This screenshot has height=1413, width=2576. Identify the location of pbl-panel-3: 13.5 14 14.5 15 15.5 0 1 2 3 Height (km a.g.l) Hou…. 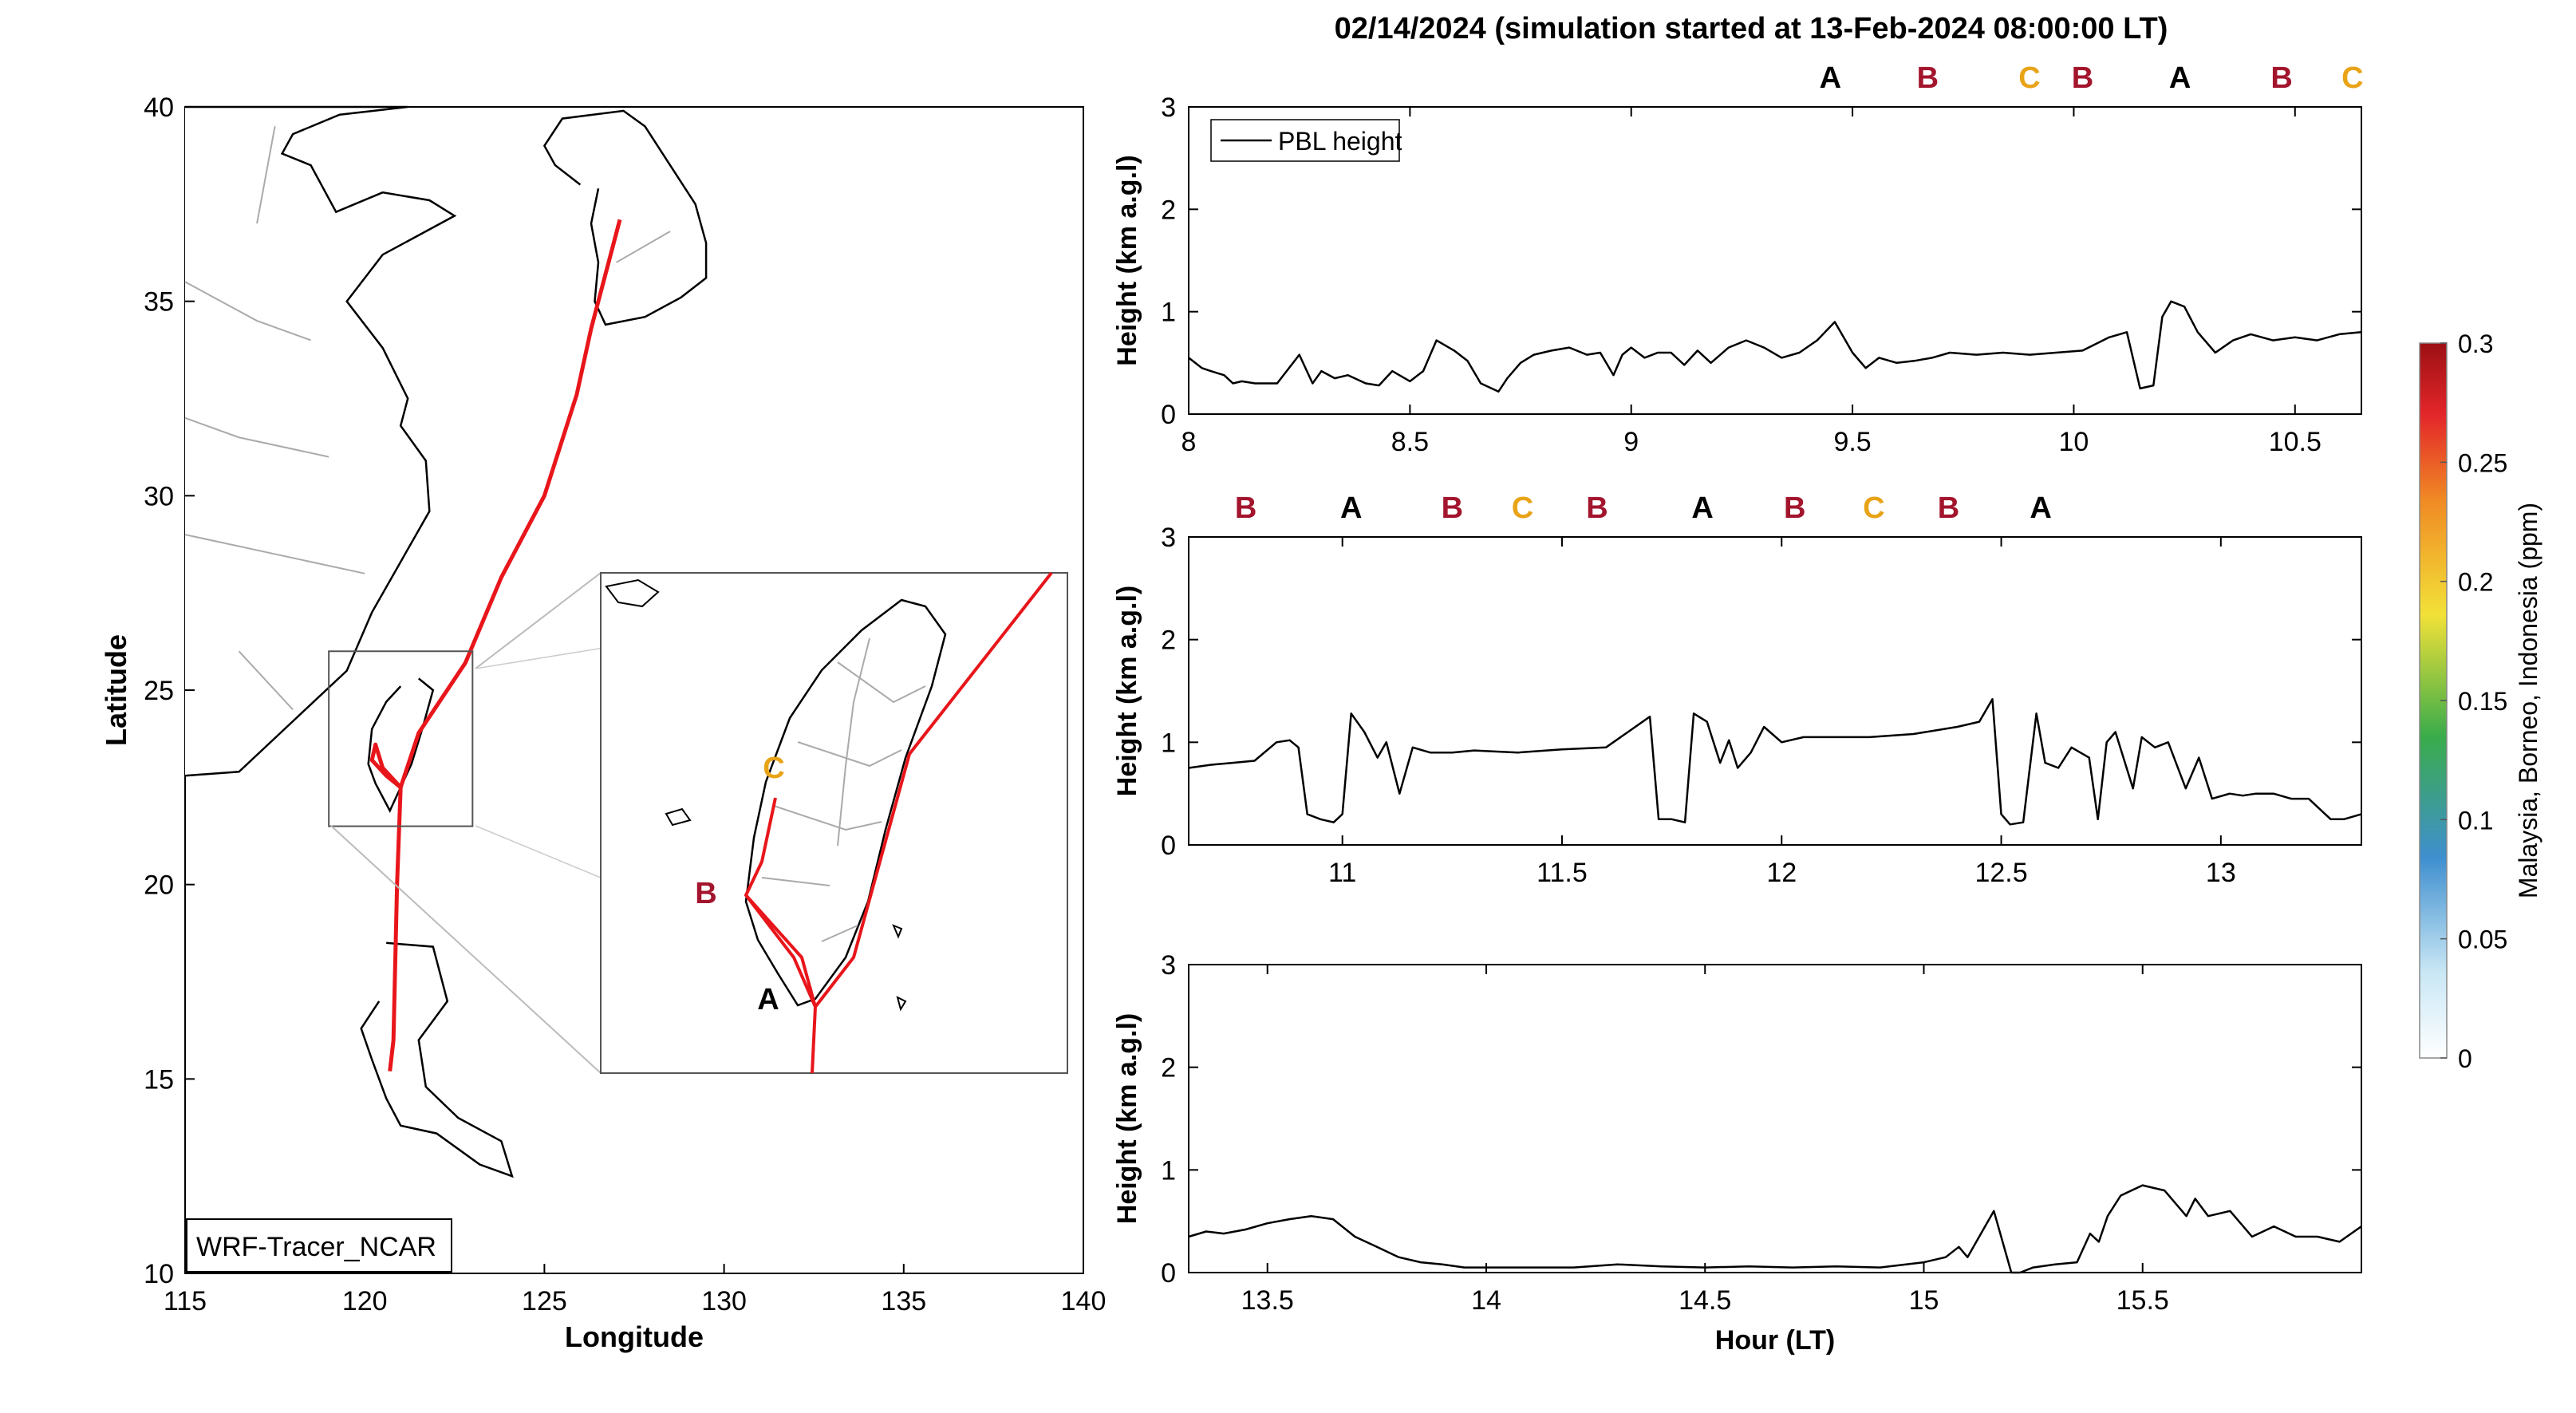
(1737, 1153).